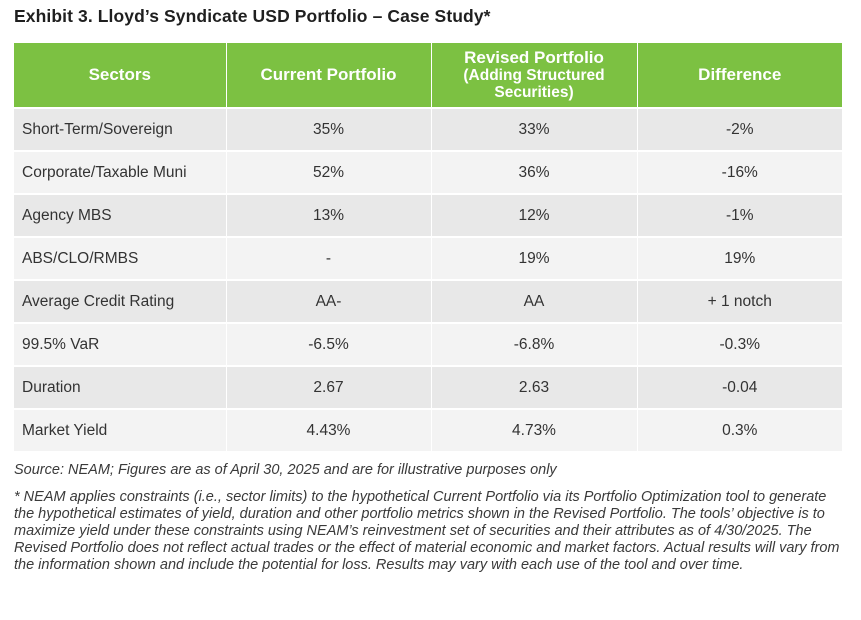 This screenshot has height=620, width=861. I want to click on row-difference-cell: 19%, so click(739, 258).